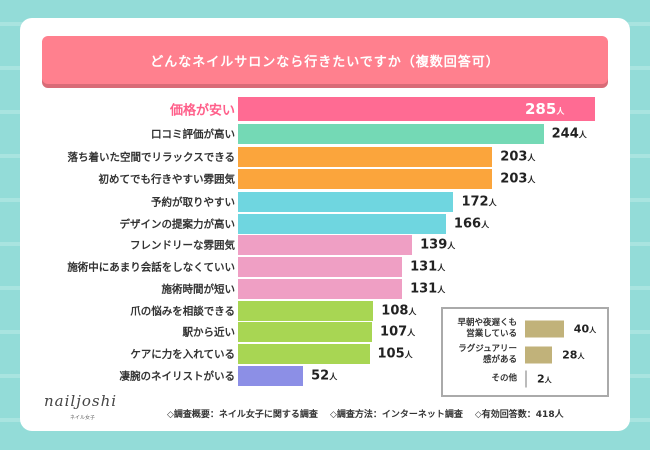  What do you see at coordinates (182, 354) in the screenshot?
I see `category-label: ケアに力を入れている` at bounding box center [182, 354].